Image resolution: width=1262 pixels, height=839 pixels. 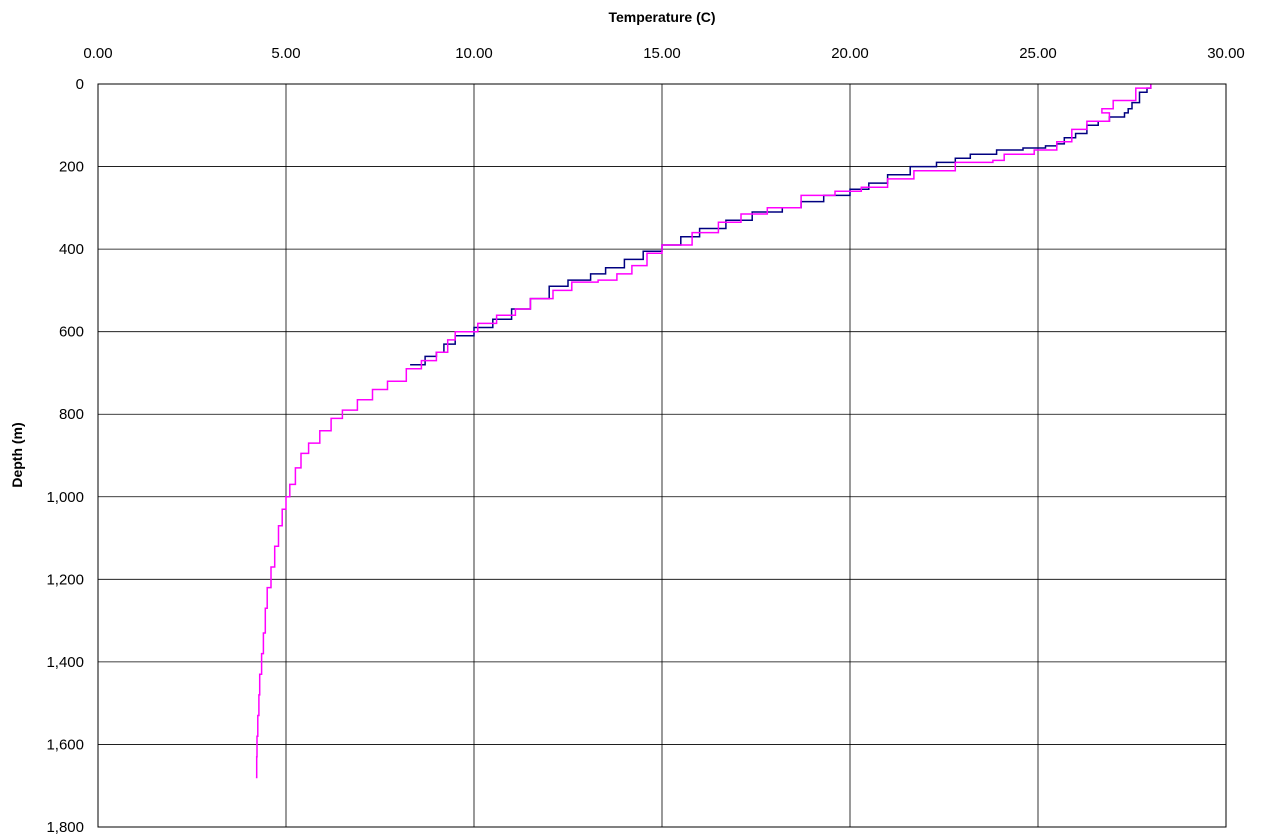 What do you see at coordinates (71, 249) in the screenshot?
I see `y-tick-label: 400` at bounding box center [71, 249].